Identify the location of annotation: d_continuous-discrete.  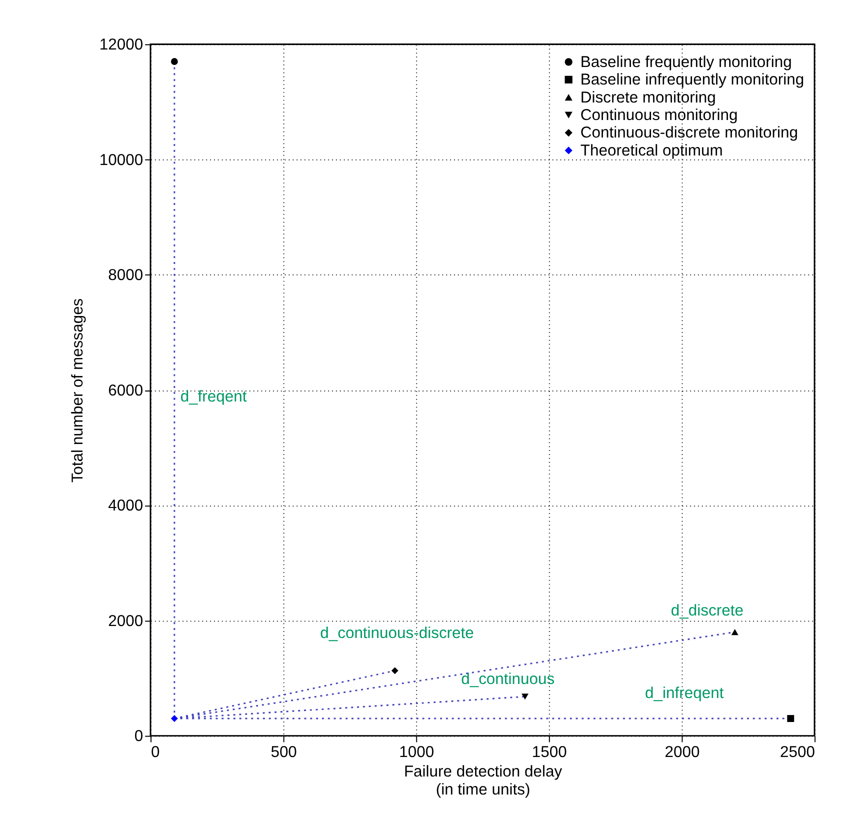
(397, 633).